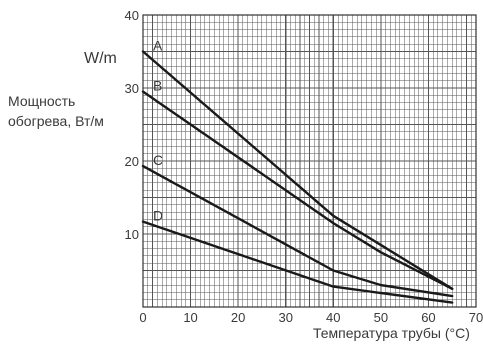 This screenshot has width=483, height=347. I want to click on unit-label: W/m, so click(100, 58).